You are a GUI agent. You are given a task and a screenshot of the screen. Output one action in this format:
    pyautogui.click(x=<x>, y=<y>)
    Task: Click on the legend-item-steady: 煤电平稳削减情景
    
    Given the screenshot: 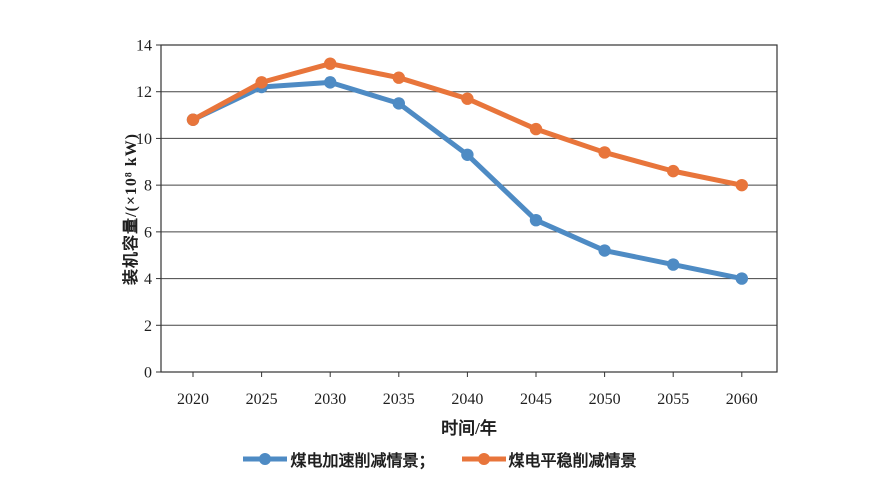 What is the action you would take?
    pyautogui.click(x=549, y=459)
    